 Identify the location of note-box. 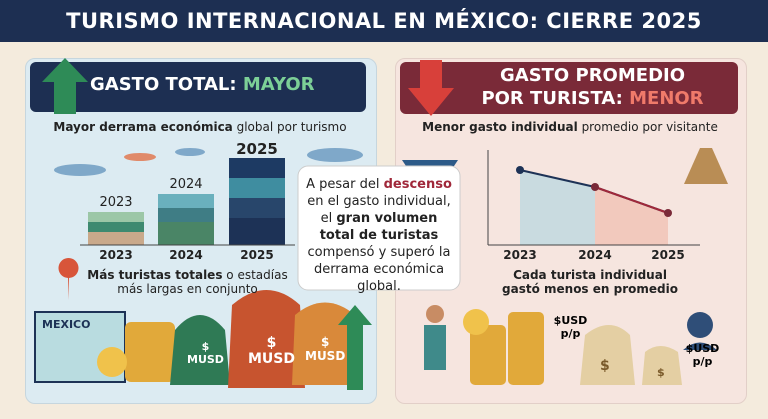
(379, 228).